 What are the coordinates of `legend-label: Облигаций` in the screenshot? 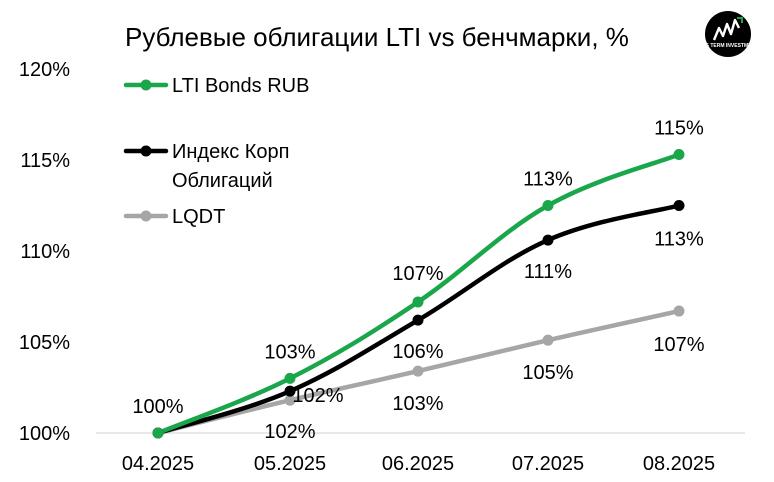 It's located at (222, 181).